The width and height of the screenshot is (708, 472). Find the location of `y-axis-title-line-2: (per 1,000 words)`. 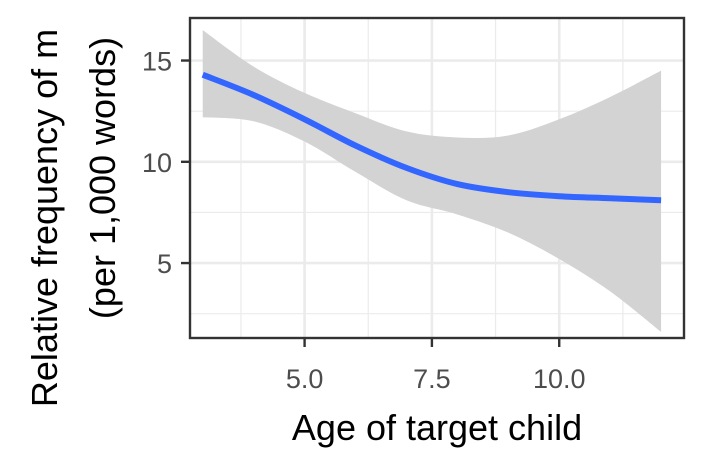

y-axis-title-line-2: (per 1,000 words) is located at coordinates (102, 178).